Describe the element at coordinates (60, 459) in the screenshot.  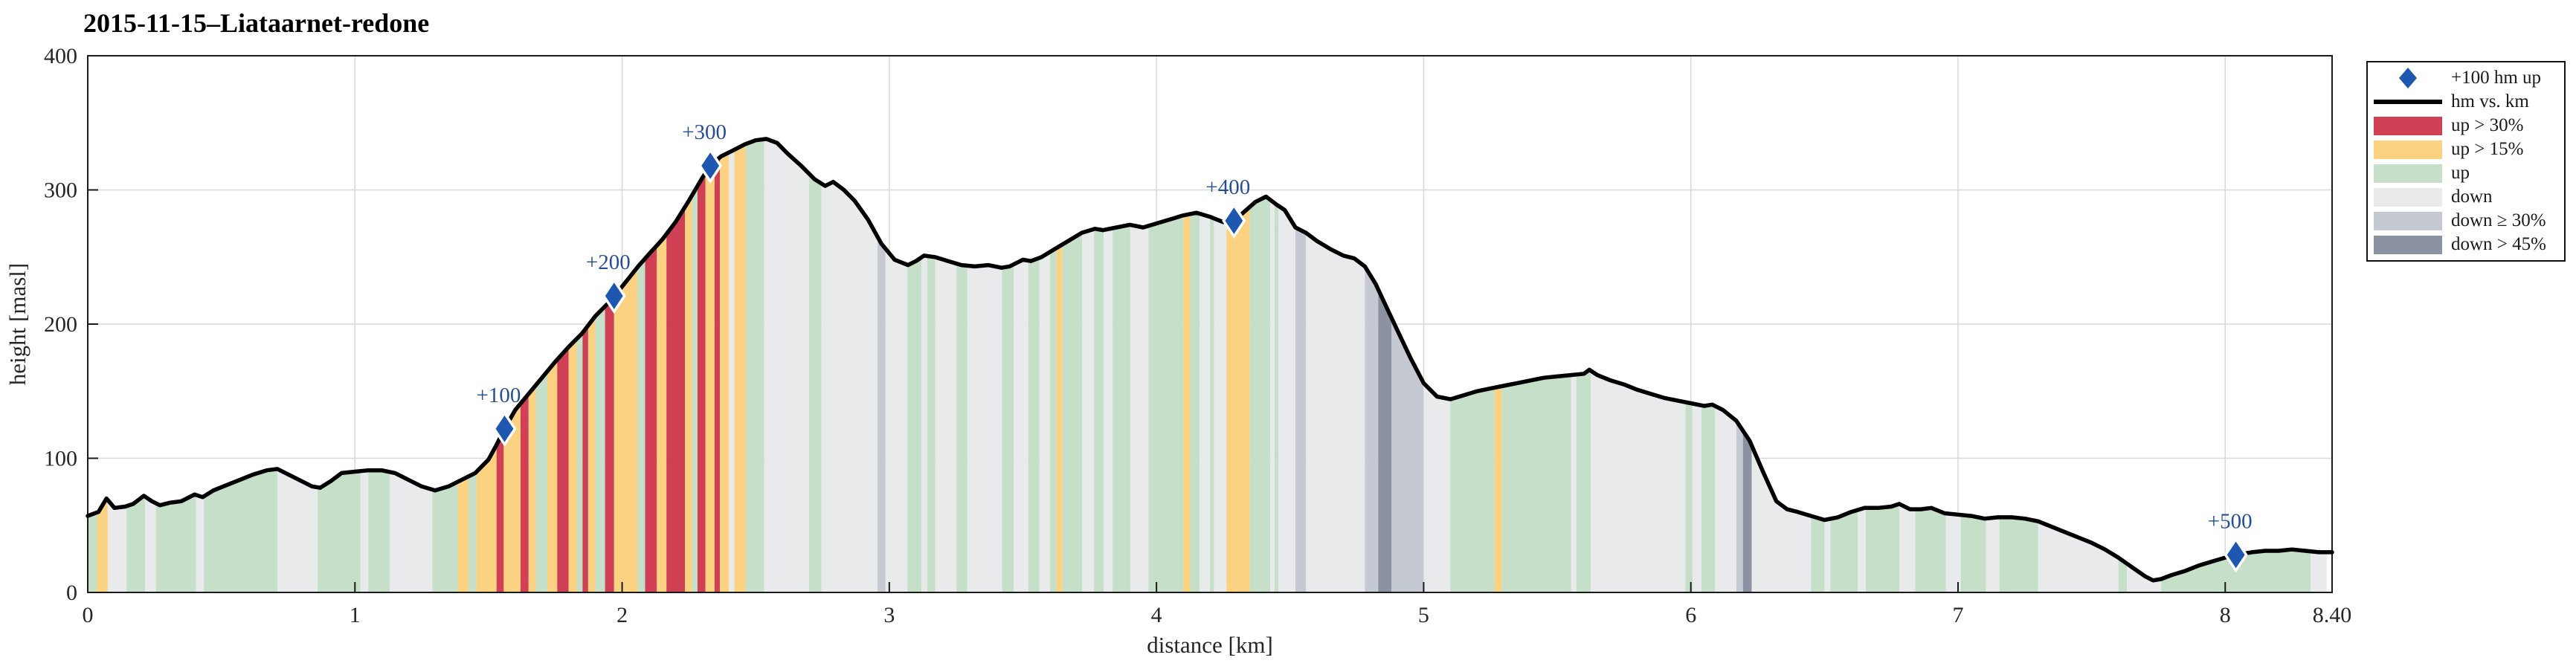
I see `y-tick-label: 100` at that location.